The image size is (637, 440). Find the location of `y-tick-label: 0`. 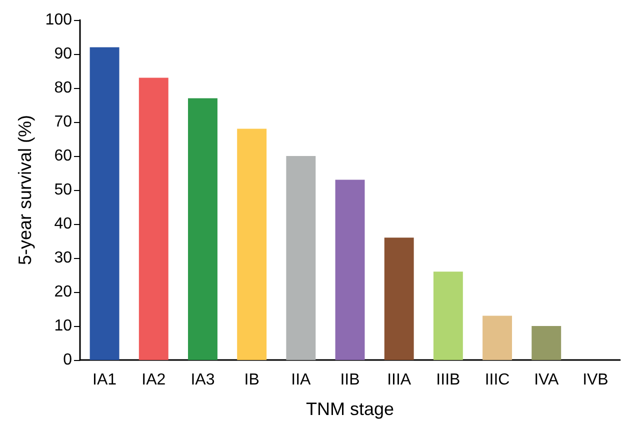

y-tick-label: 0 is located at coordinates (67, 360).